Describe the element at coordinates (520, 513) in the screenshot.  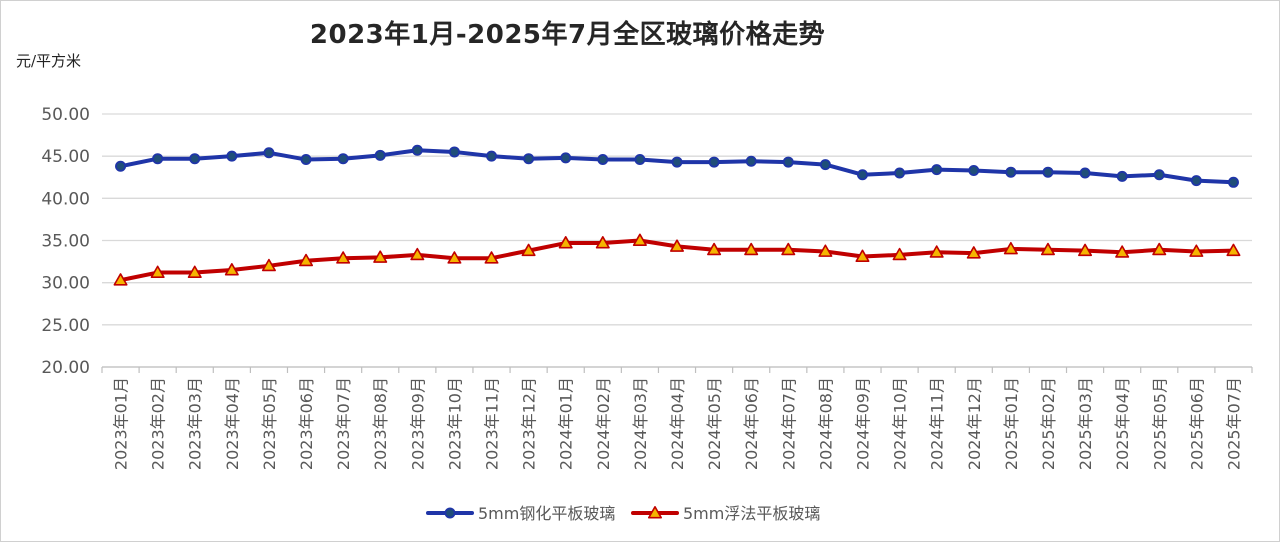
I see `legend-item-1: 5mm钢化平板玻璃` at that location.